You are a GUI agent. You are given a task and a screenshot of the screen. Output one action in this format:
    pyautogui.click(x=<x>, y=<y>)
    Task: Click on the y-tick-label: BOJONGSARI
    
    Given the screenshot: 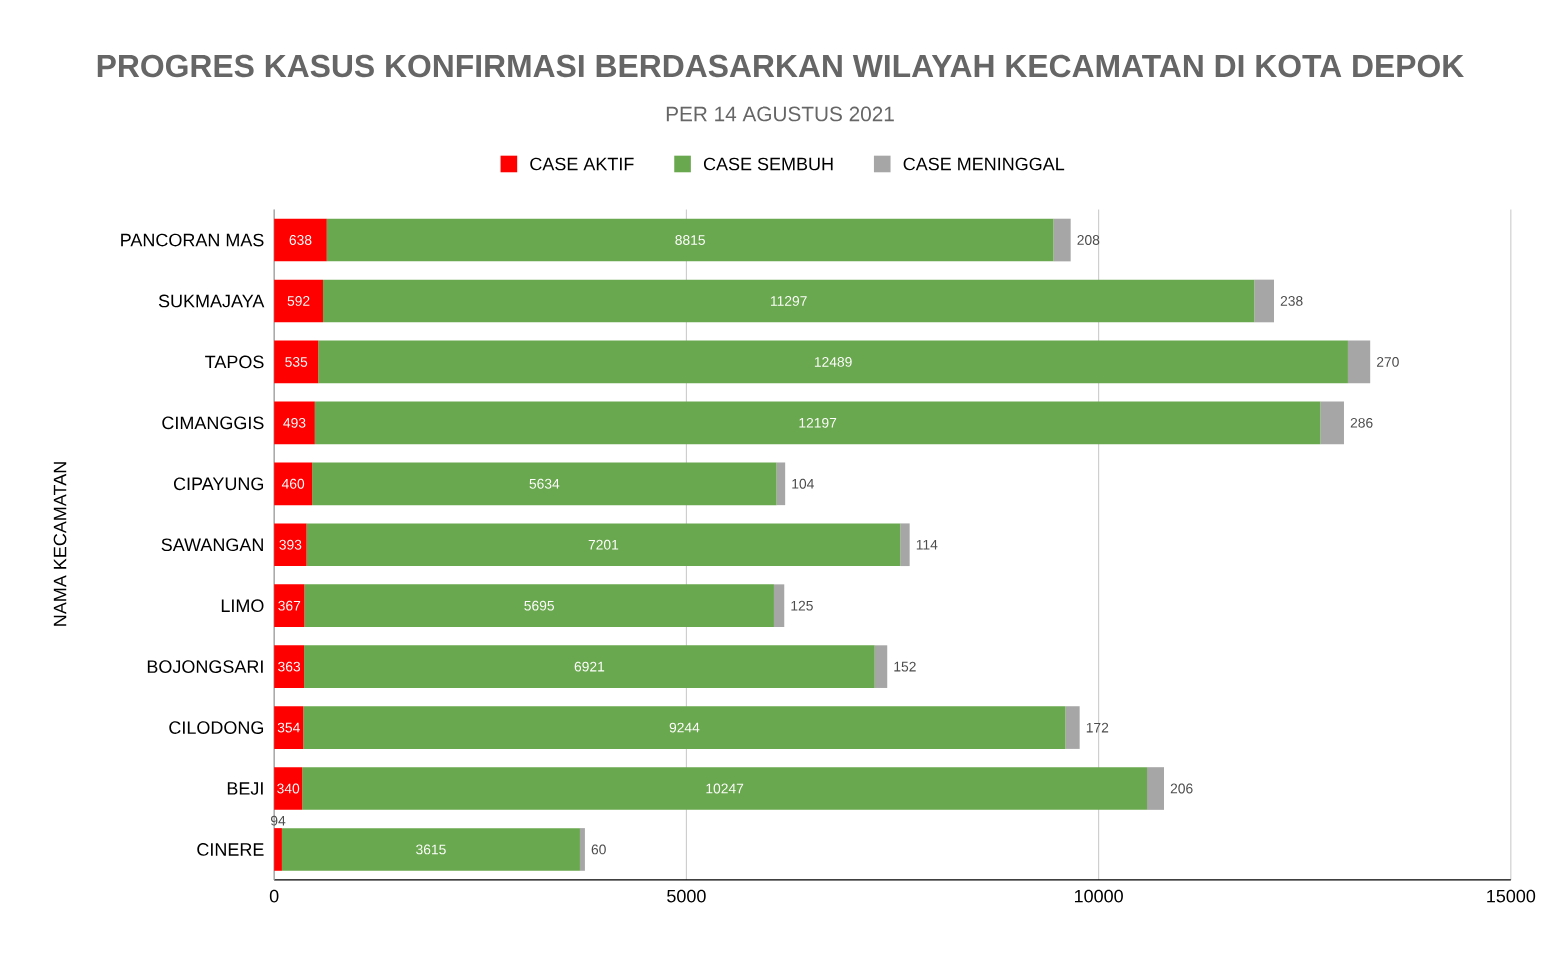 What is the action you would take?
    pyautogui.click(x=205, y=666)
    